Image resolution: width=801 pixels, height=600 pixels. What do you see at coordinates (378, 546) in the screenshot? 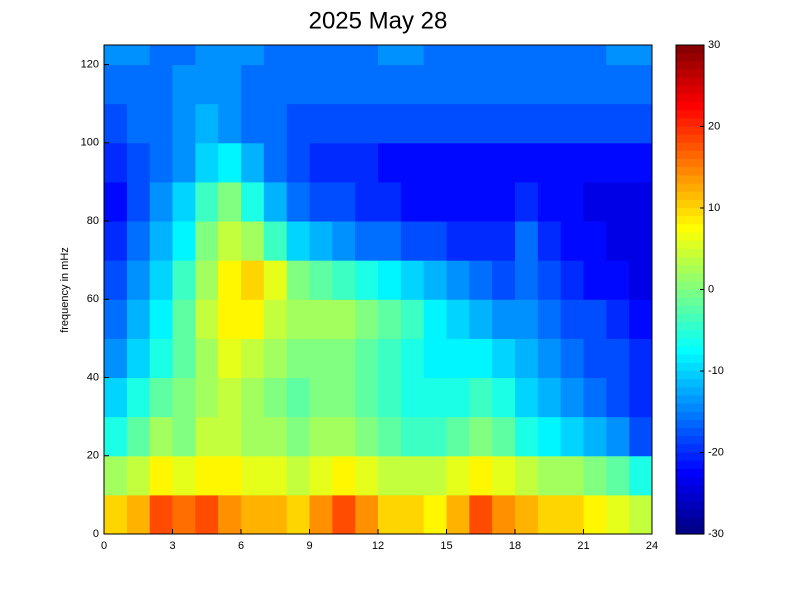
I see `x-tick-label: 12` at bounding box center [378, 546].